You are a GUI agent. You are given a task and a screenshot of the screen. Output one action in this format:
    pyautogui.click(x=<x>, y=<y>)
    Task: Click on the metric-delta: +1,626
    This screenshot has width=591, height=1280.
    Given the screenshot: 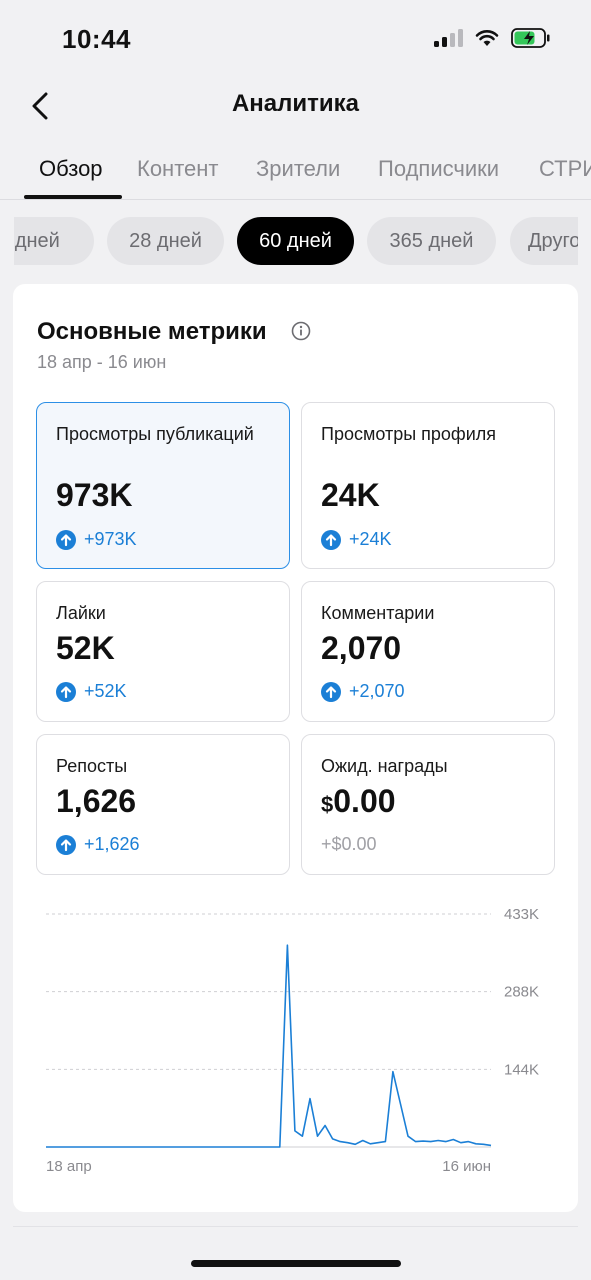 What is the action you would take?
    pyautogui.click(x=98, y=844)
    